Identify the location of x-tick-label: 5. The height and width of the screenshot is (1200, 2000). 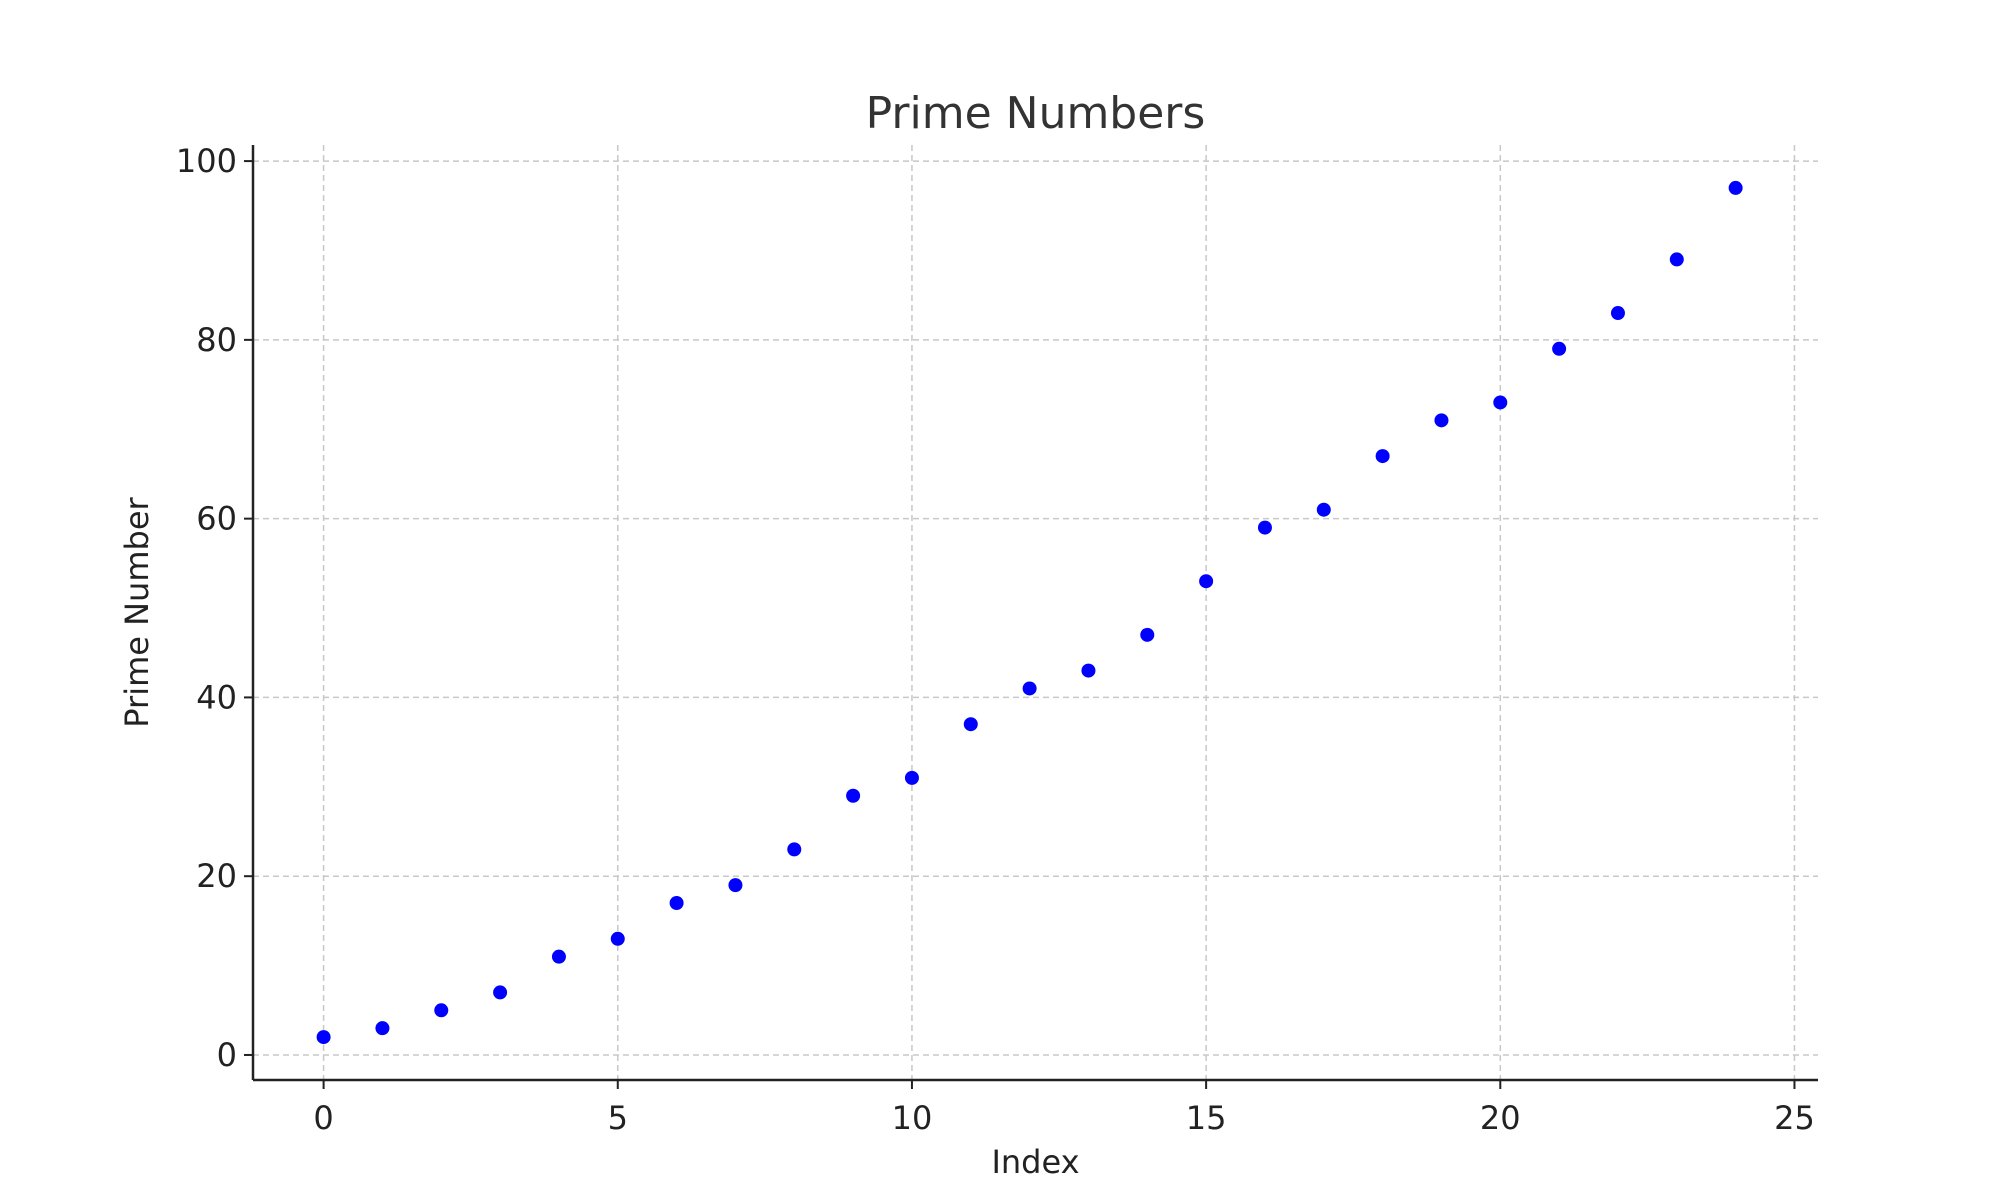
(618, 1118).